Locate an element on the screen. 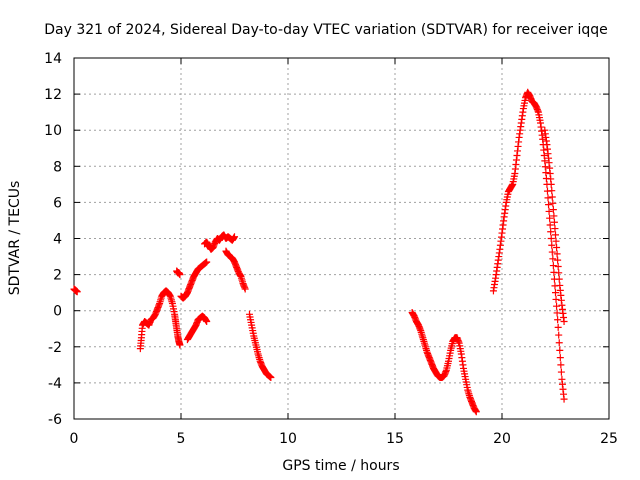 The height and width of the screenshot is (480, 640). series-seg9 is located at coordinates (444, 362).